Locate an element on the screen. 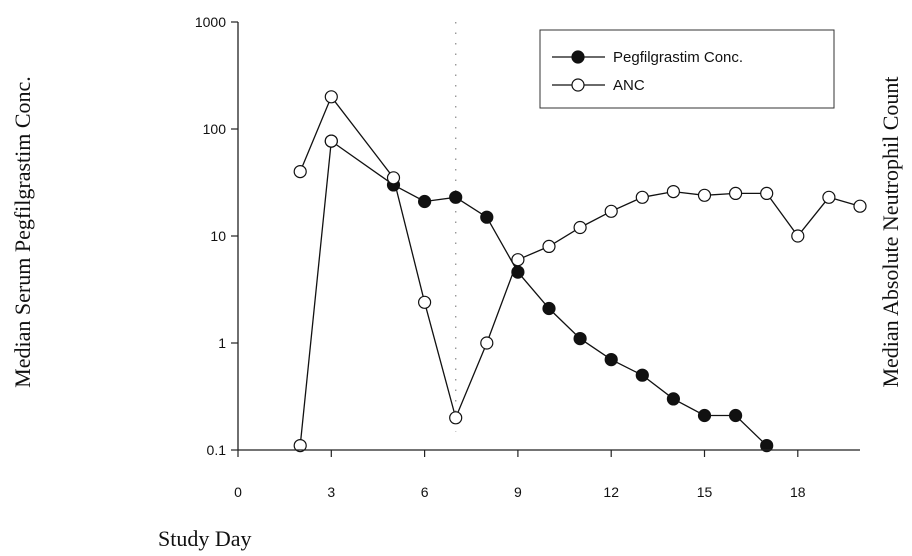 The height and width of the screenshot is (556, 912). legend: Pegfilgrastim Conc. ANC is located at coordinates (687, 69).